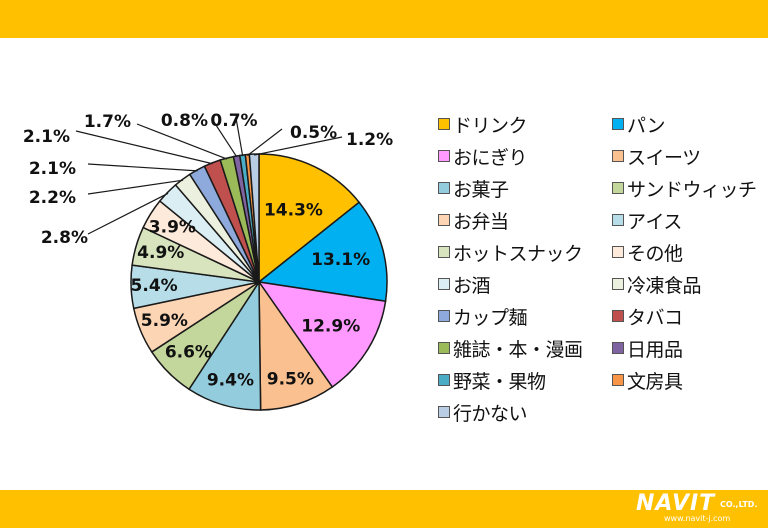 The image size is (768, 528). I want to click on data-label-10: 3.9%, so click(172, 227).